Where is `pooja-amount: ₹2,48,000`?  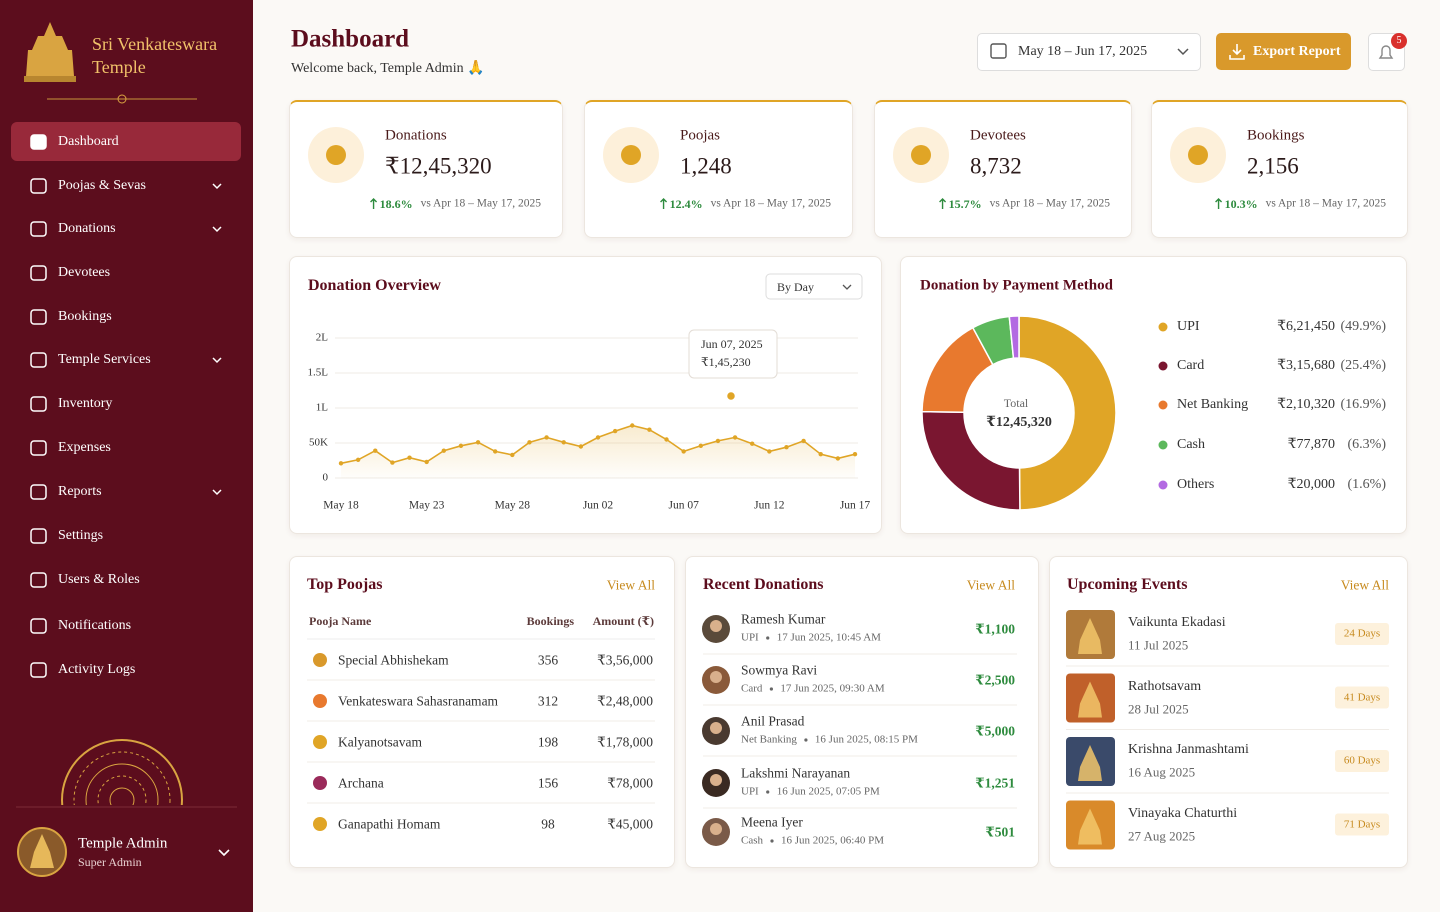 pooja-amount: ₹2,48,000 is located at coordinates (625, 701).